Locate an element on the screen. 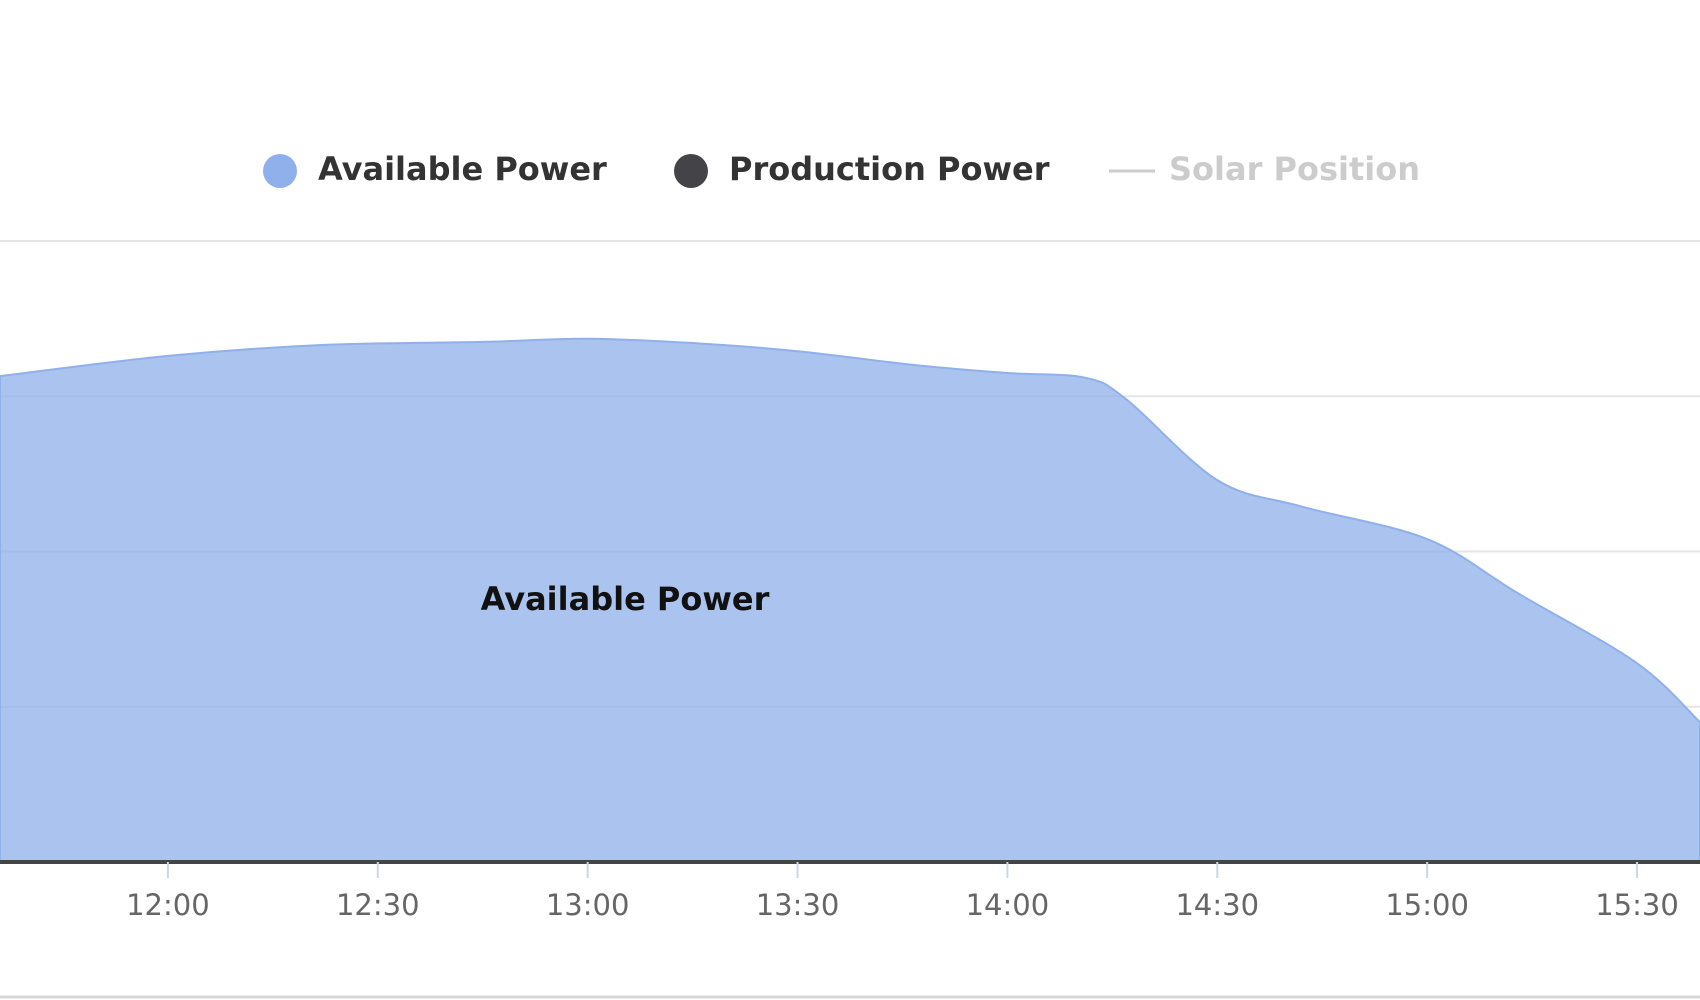 The height and width of the screenshot is (1000, 1700). legend-item: Solar Position is located at coordinates (1294, 169).